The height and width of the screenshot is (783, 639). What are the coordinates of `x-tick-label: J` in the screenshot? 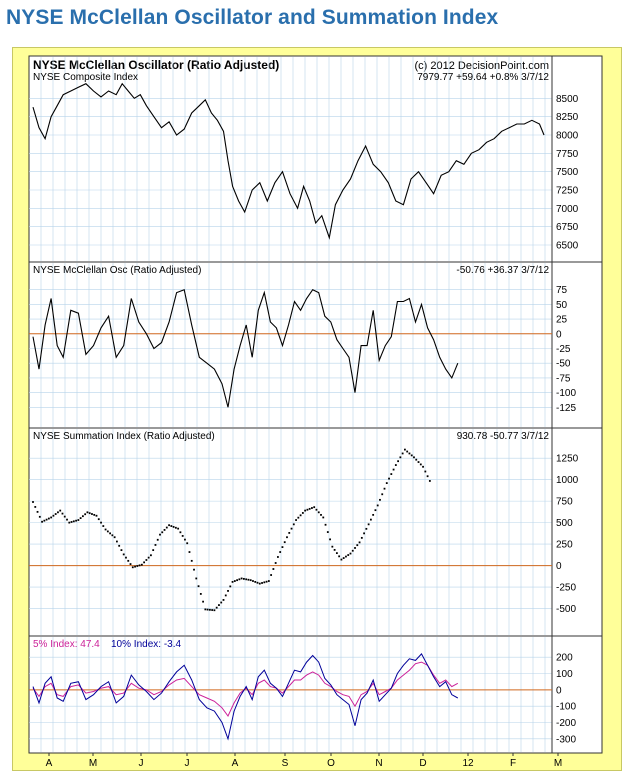 It's located at (141, 763).